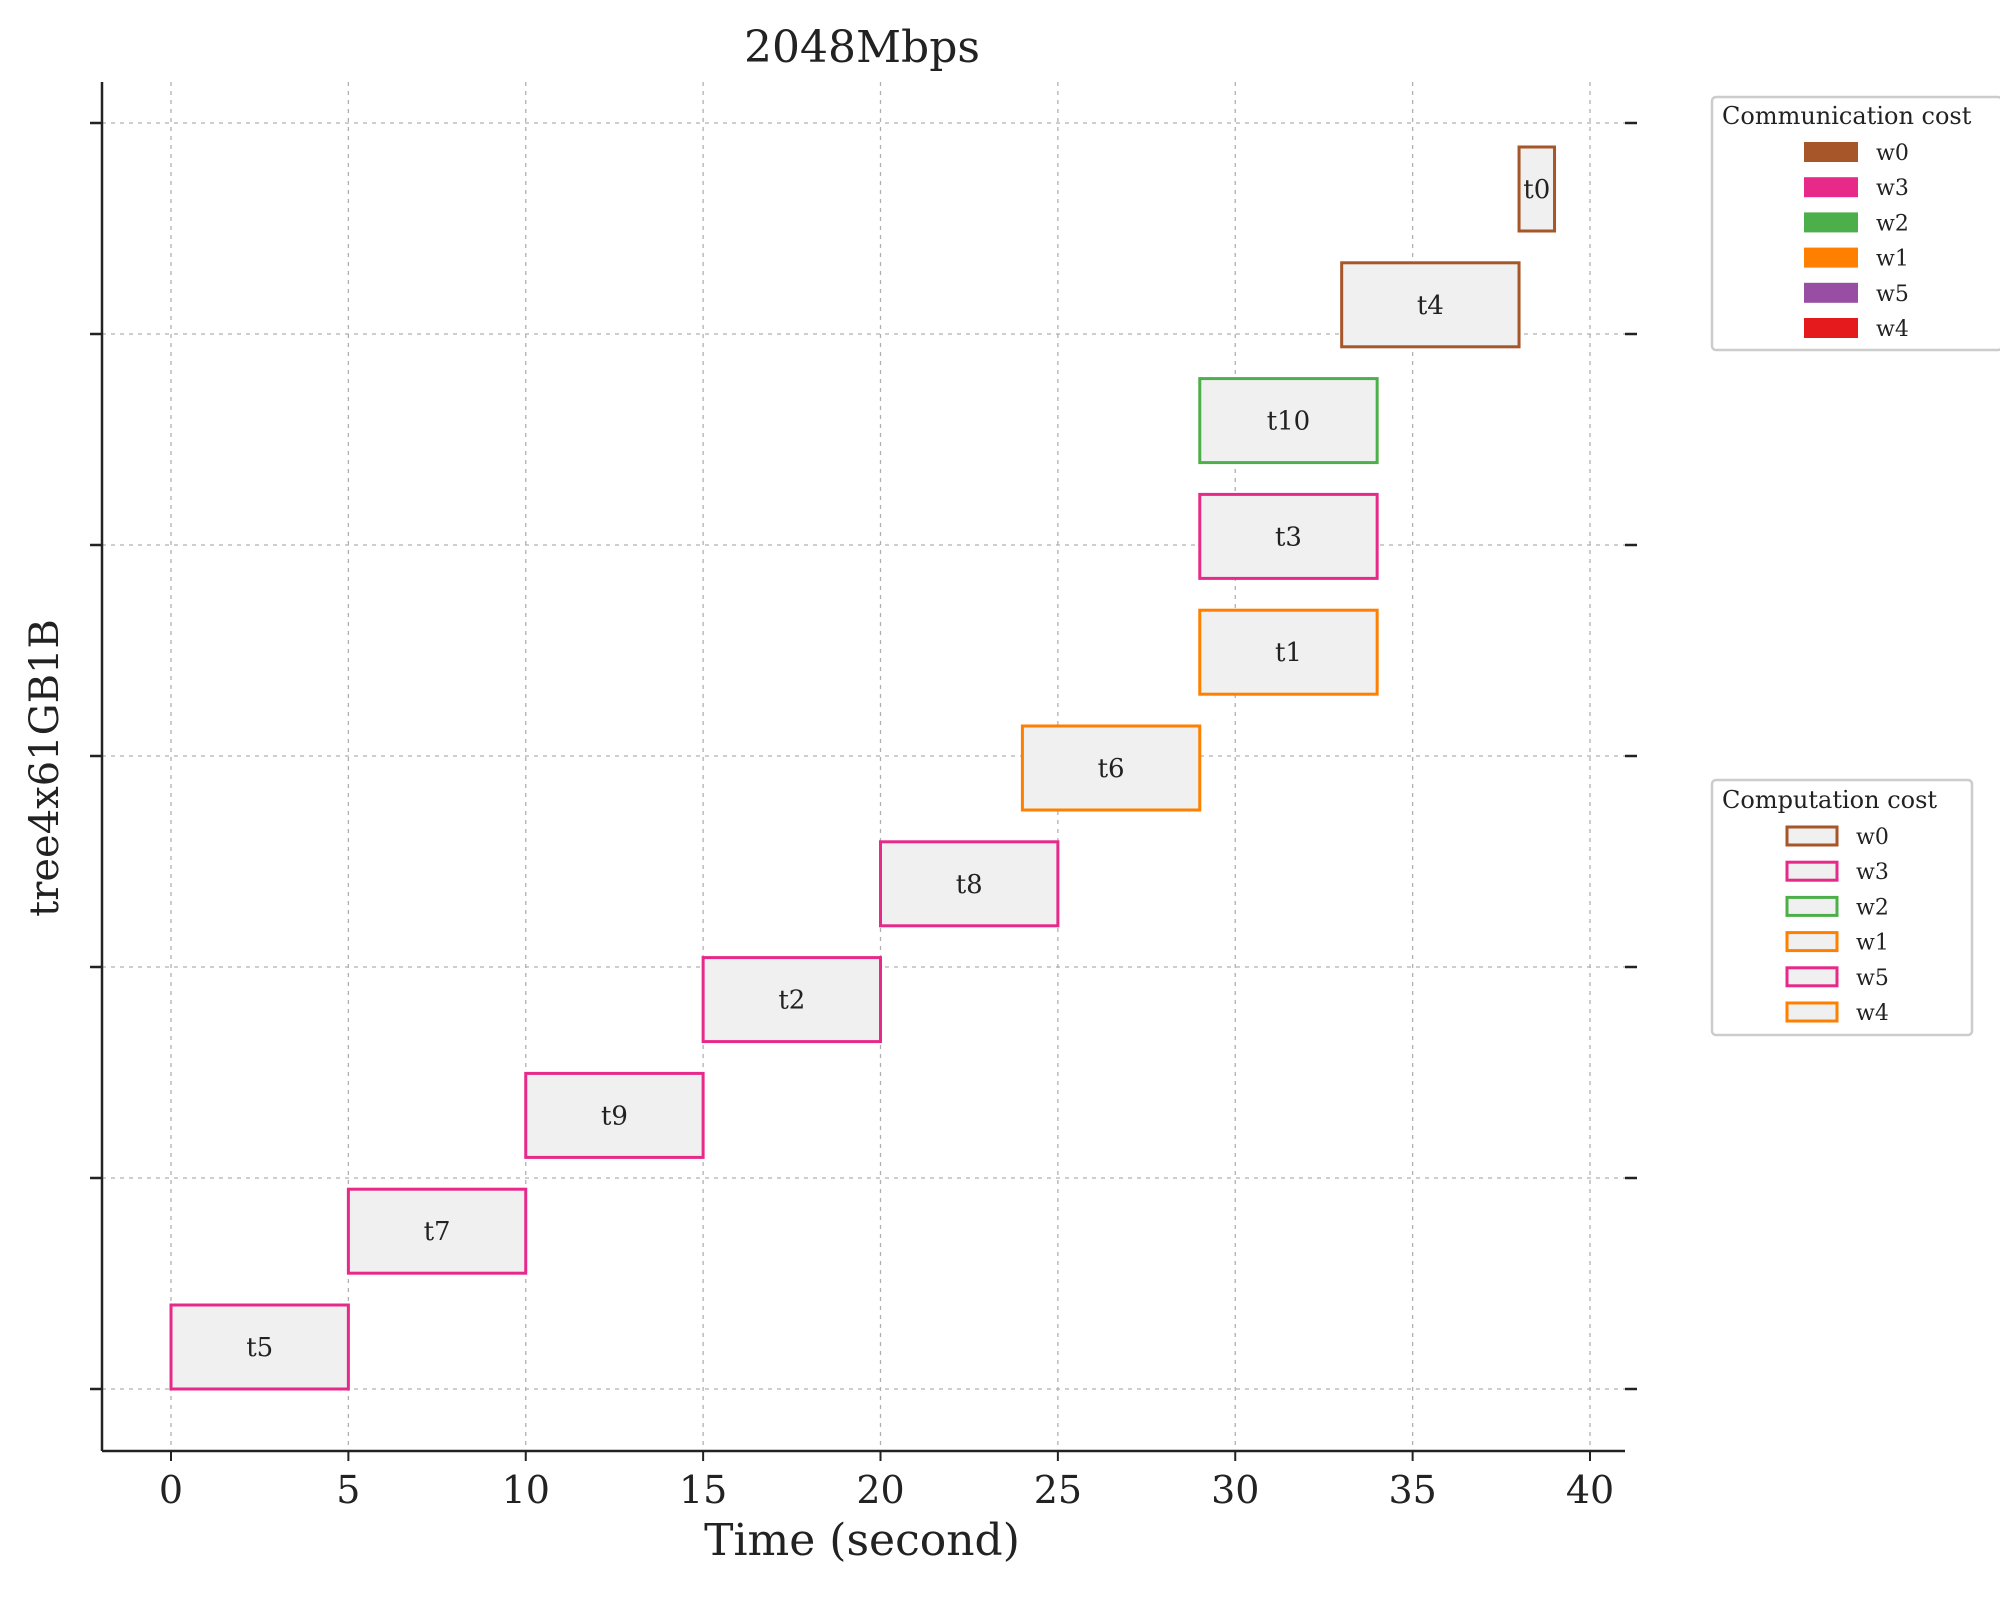  What do you see at coordinates (1058, 1490) in the screenshot?
I see `x-tick-label: 25` at bounding box center [1058, 1490].